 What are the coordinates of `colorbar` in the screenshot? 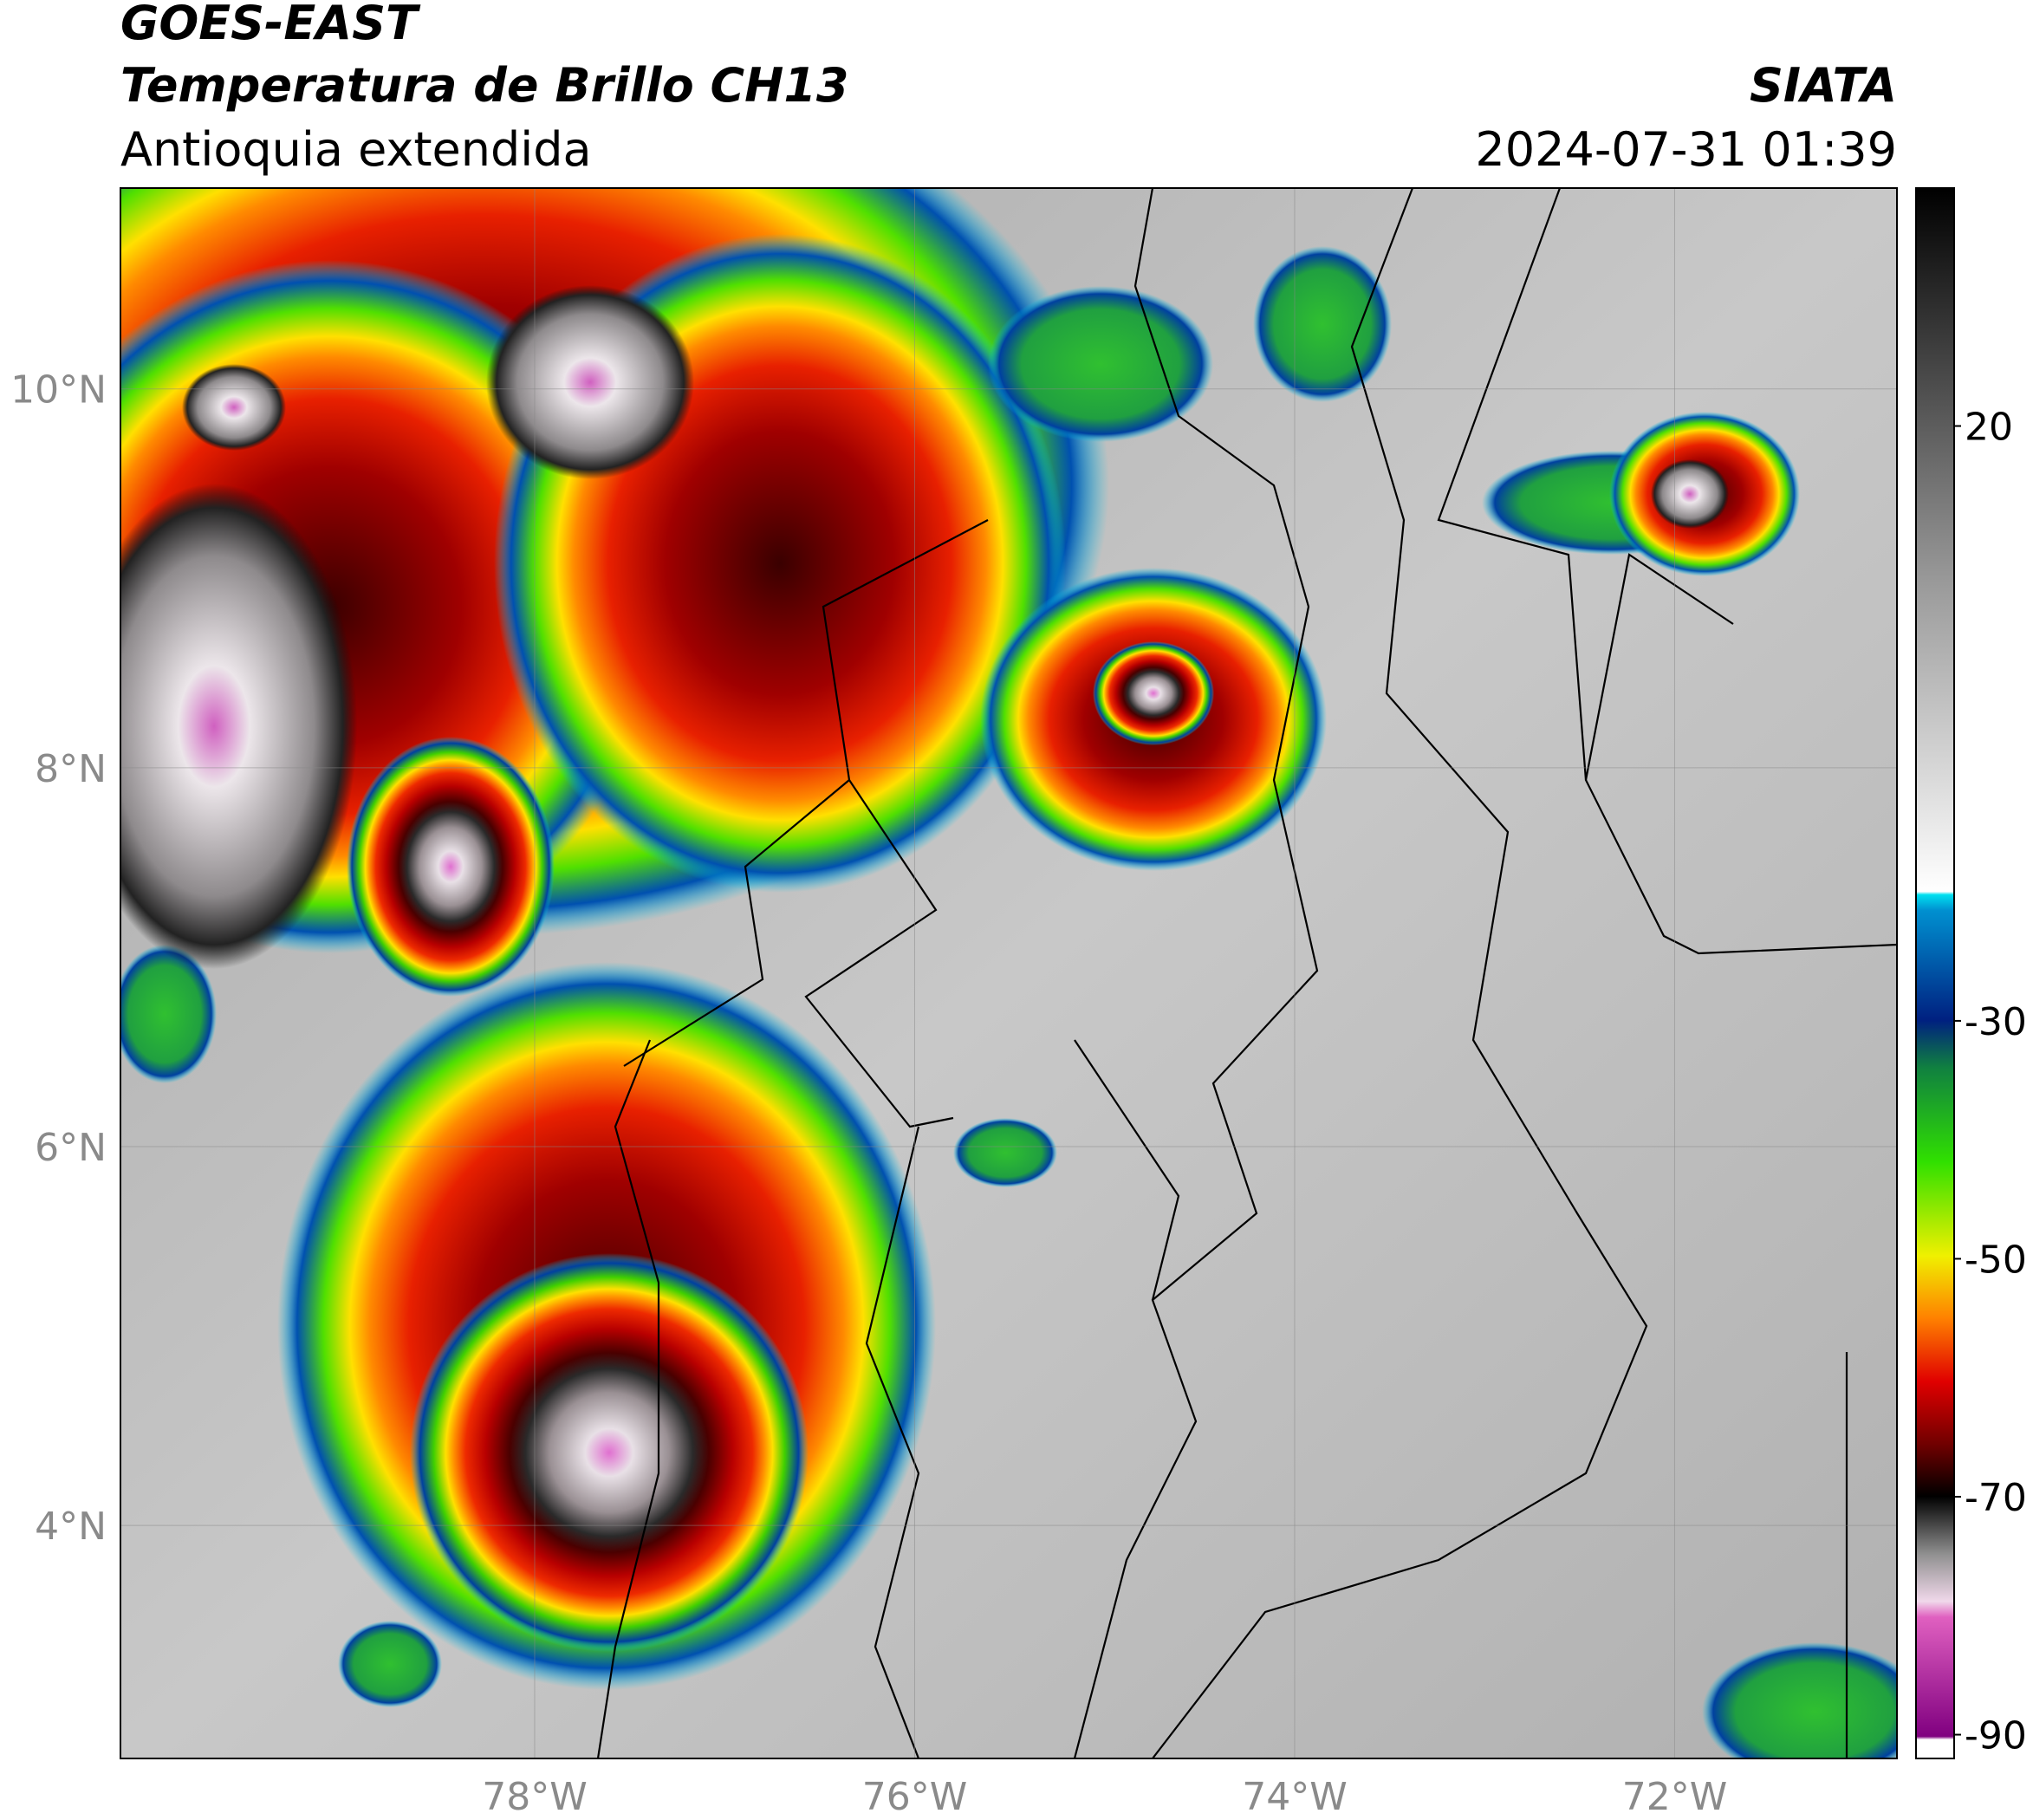 It's located at (1935, 973).